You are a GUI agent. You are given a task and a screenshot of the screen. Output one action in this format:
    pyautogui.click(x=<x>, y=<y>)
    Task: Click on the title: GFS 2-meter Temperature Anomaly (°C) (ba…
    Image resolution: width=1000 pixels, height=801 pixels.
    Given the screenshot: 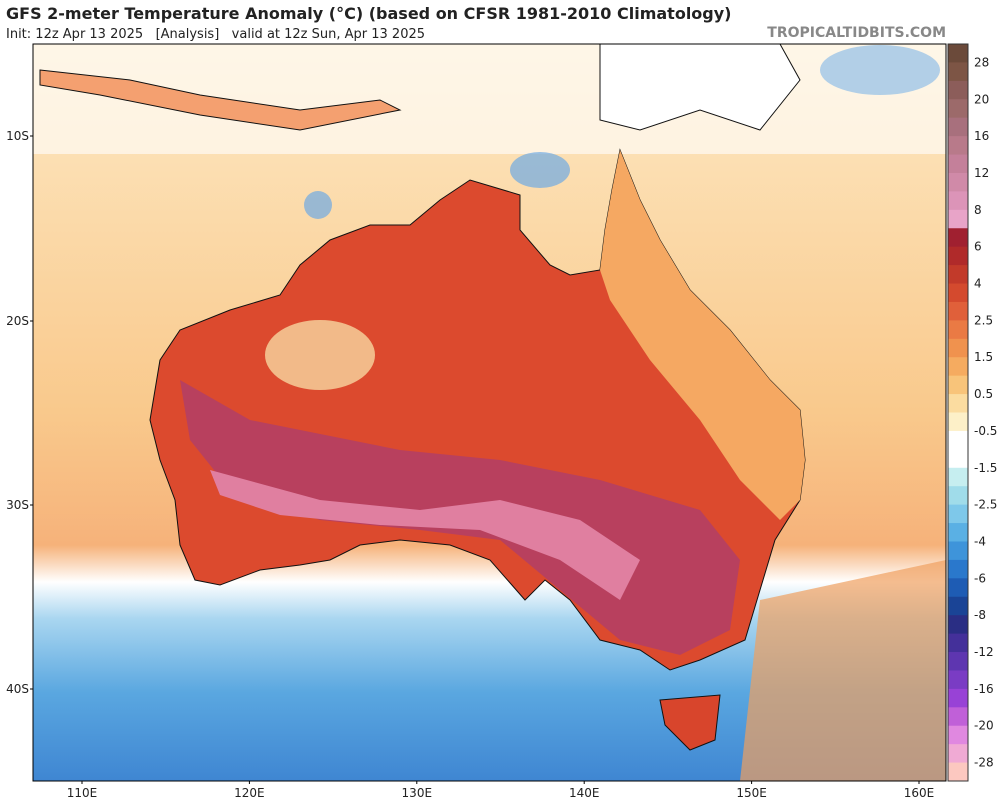 What is the action you would take?
    pyautogui.click(x=369, y=13)
    